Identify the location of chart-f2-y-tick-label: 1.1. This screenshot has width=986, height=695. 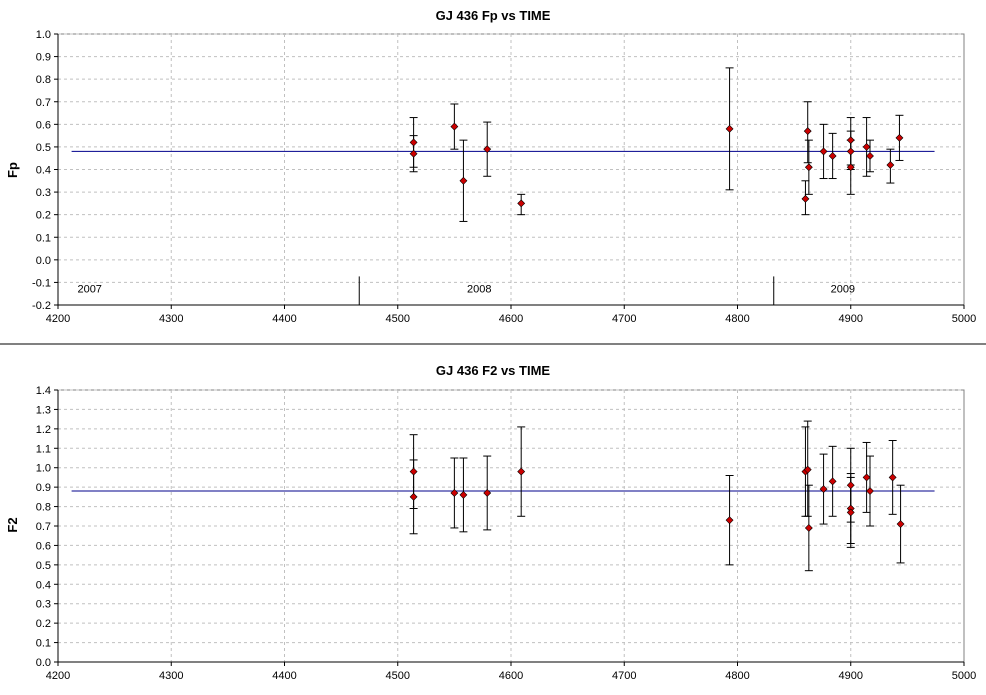
(43, 449).